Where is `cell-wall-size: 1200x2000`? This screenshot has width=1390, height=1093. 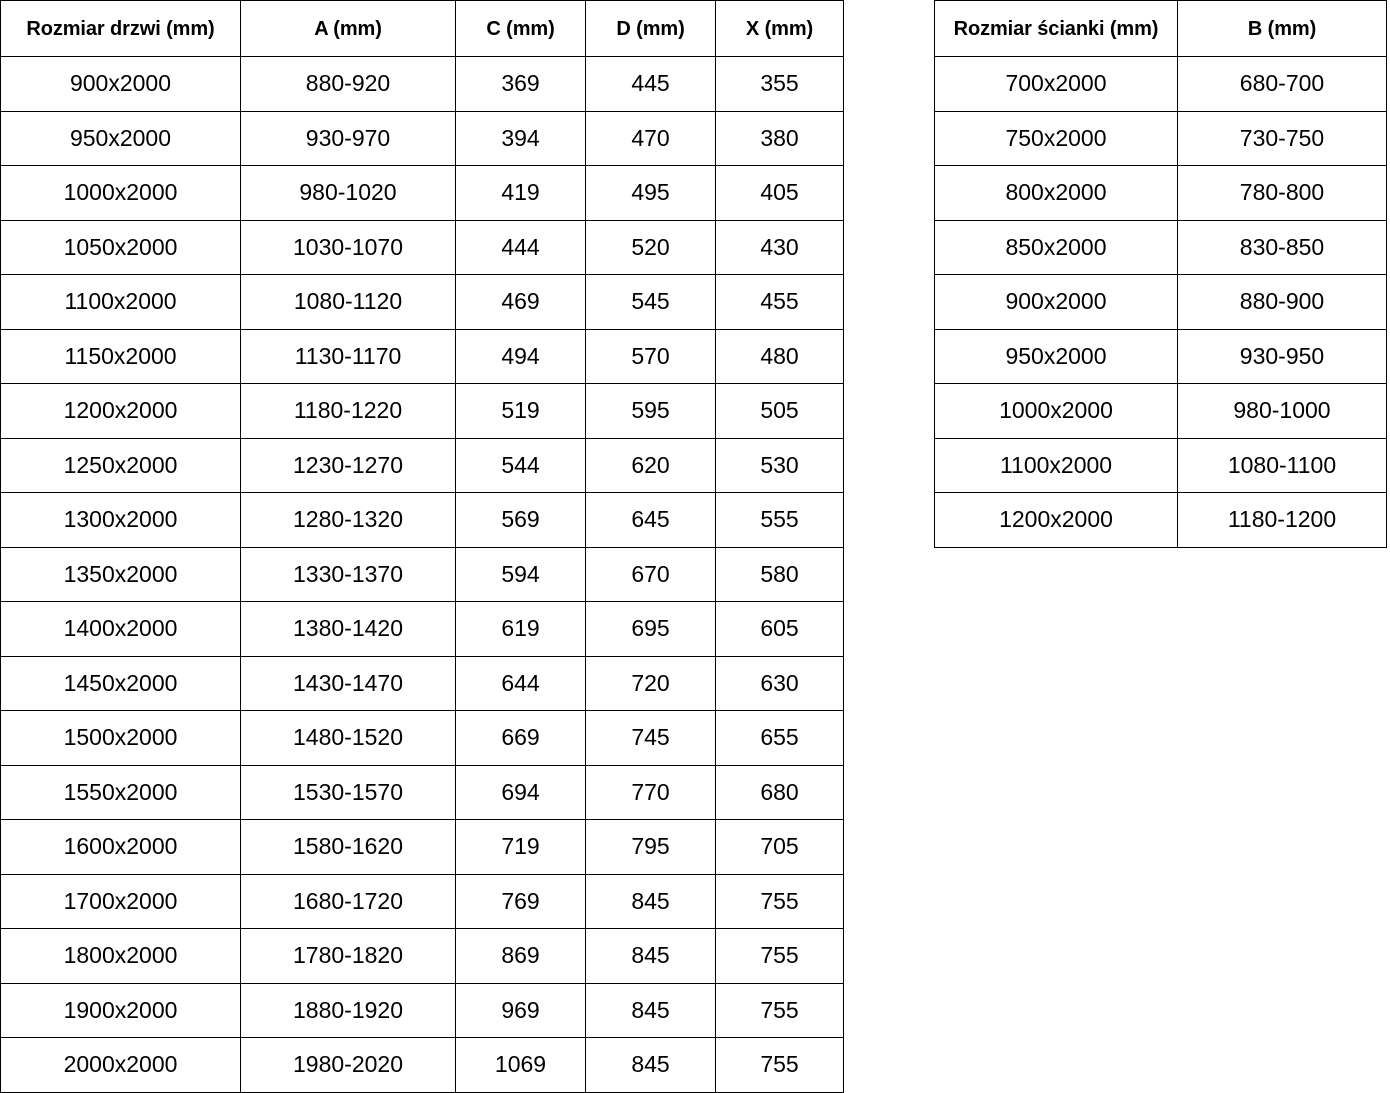 cell-wall-size: 1200x2000 is located at coordinates (1056, 520).